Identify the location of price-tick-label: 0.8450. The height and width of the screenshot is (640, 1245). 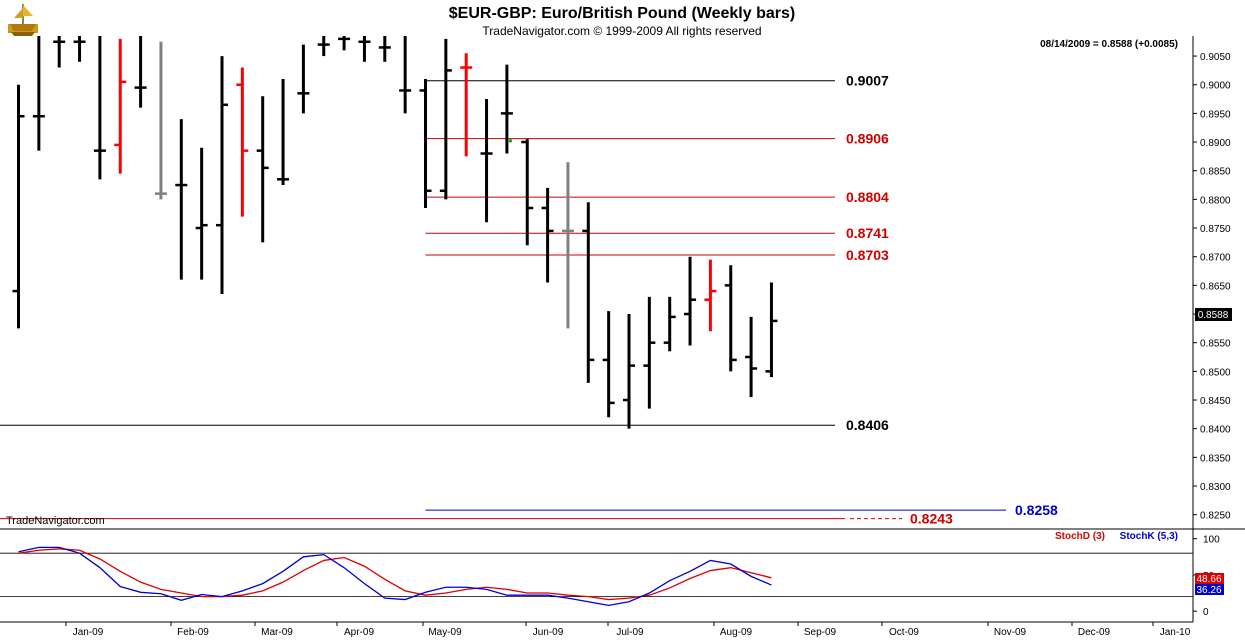
(1215, 401).